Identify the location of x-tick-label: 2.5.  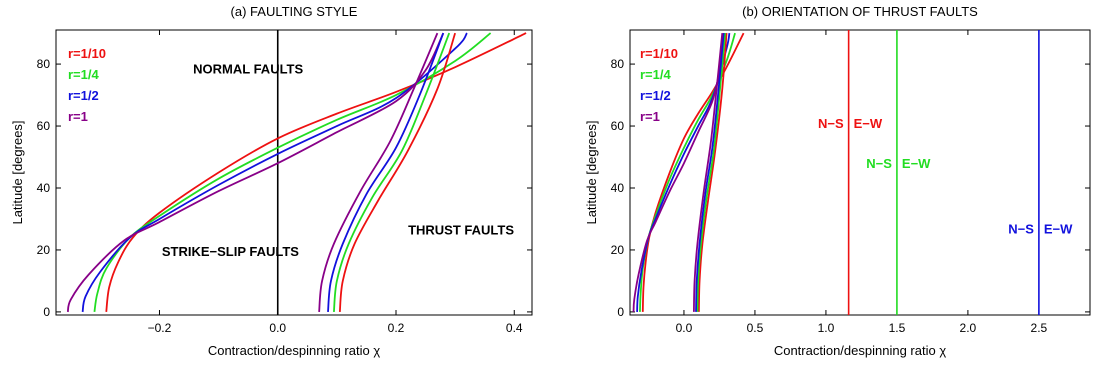
(1039, 328).